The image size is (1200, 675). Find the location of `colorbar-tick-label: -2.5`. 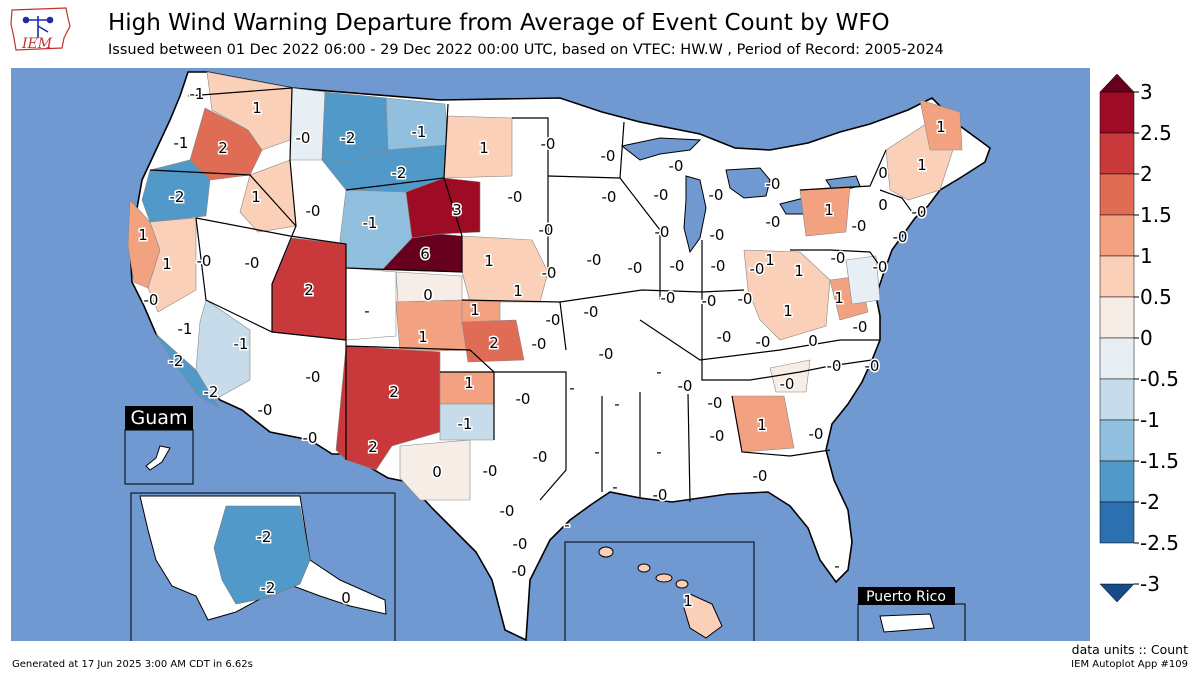

colorbar-tick-label: -2.5 is located at coordinates (1159, 543).